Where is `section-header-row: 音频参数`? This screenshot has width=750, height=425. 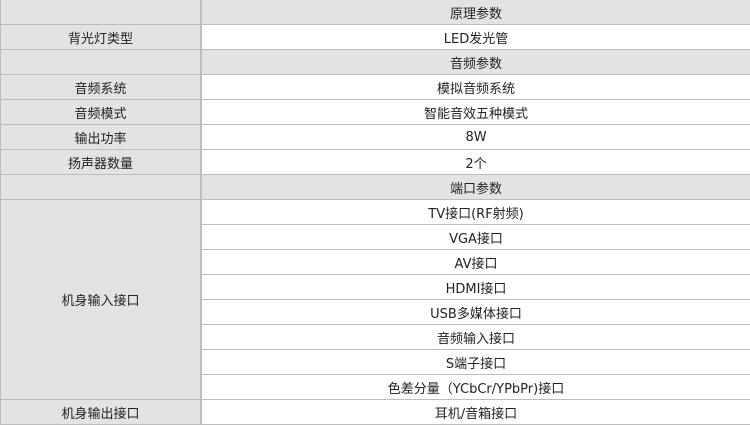
section-header-row: 音频参数 is located at coordinates (375, 62).